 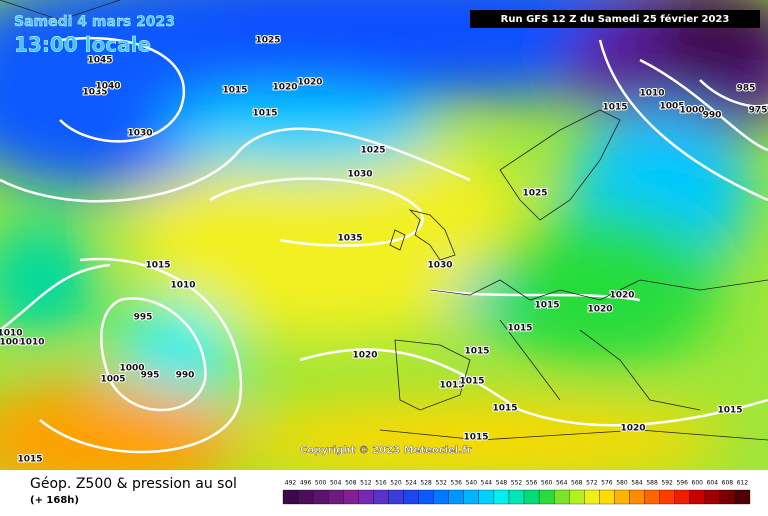 I want to click on isobar-label: 1040, so click(x=107, y=87).